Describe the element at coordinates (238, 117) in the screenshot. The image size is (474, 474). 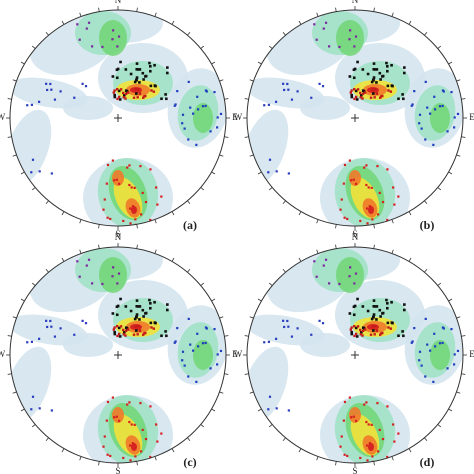
I see `west-label: W` at that location.